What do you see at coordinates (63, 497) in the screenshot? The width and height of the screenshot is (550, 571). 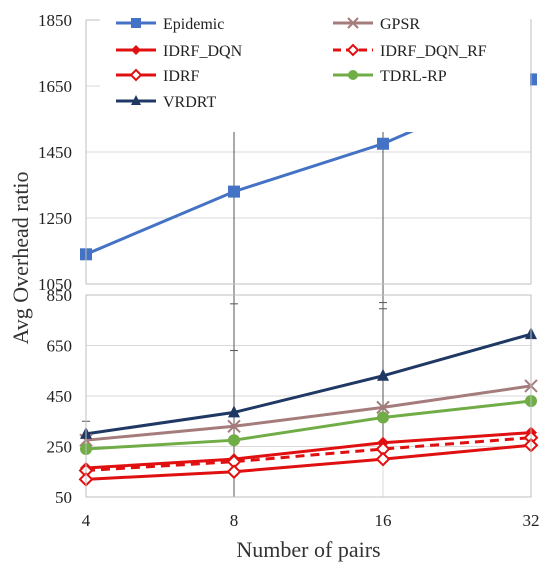 I see `y-tick-label: 50` at bounding box center [63, 497].